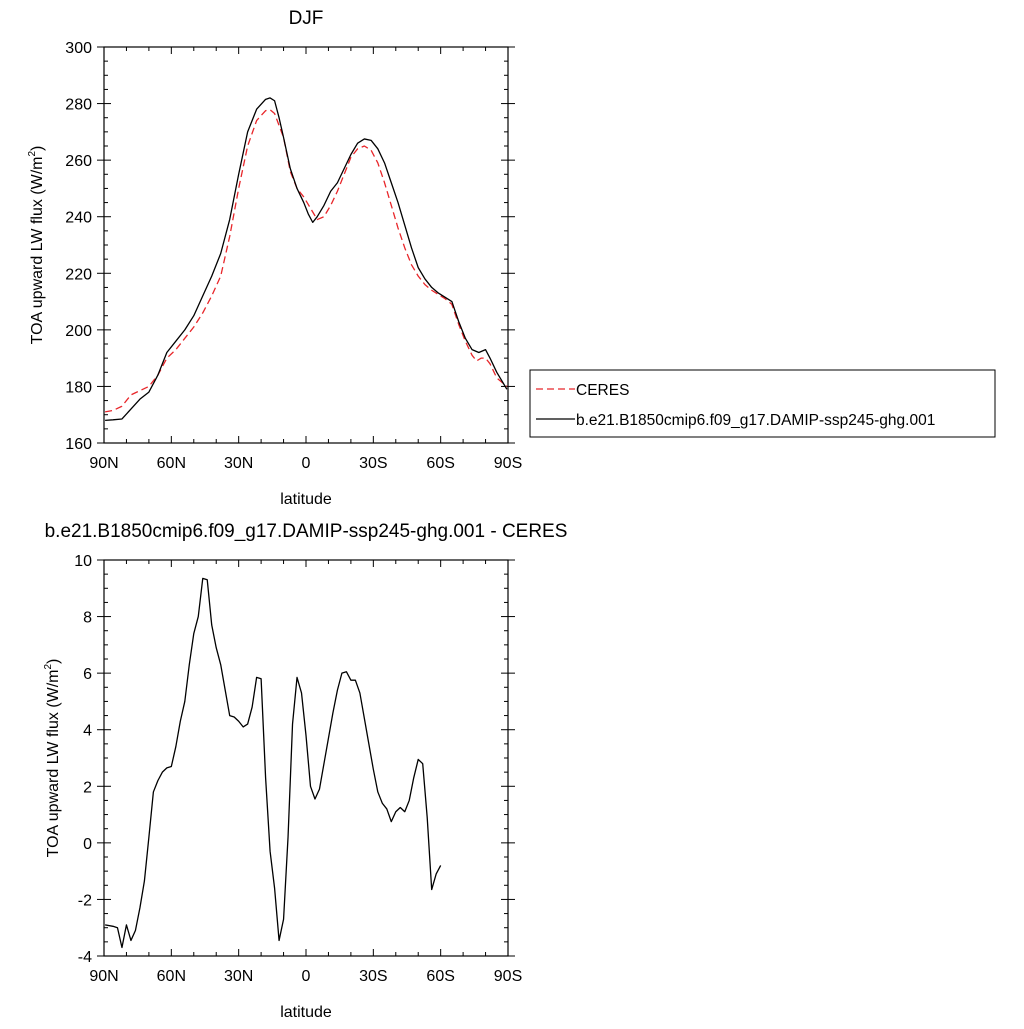 Image resolution: width=1024 pixels, height=1029 pixels. I want to click on y-tick-label: 160, so click(78, 444).